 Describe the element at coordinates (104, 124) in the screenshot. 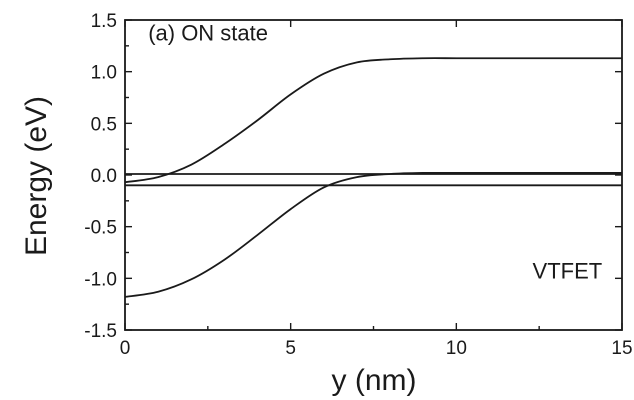

I see `y-tick-label: 0.5` at that location.